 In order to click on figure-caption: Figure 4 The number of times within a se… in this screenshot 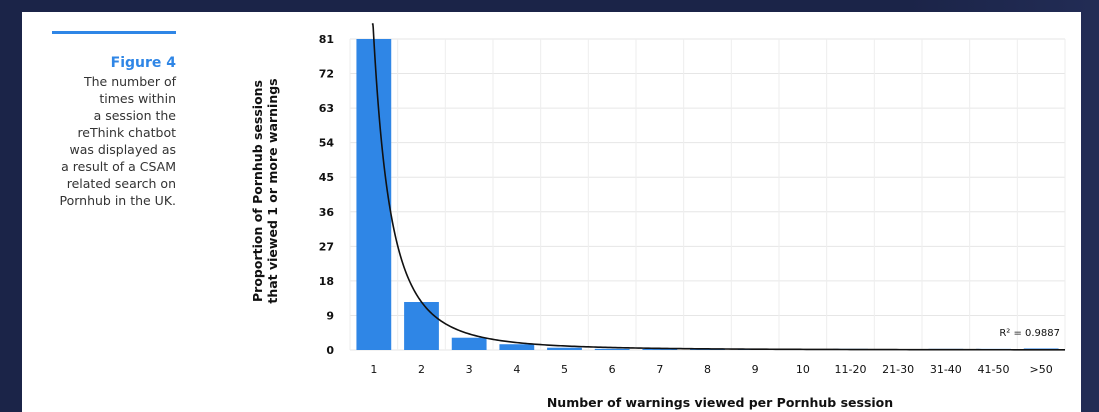, I will do `click(103, 131)`.